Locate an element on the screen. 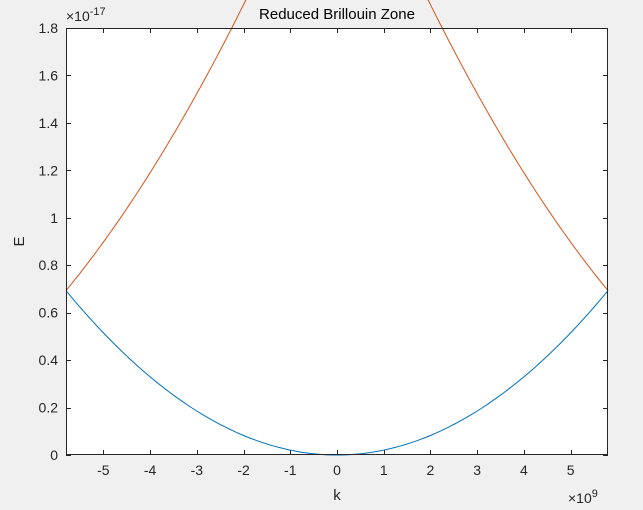 This screenshot has width=643, height=510. x-tick-label-5: 0 is located at coordinates (337, 470).